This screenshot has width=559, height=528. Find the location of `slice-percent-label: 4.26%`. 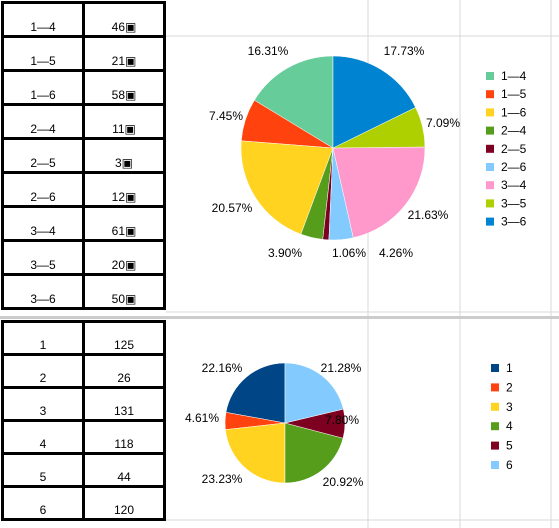

slice-percent-label: 4.26% is located at coordinates (396, 253).